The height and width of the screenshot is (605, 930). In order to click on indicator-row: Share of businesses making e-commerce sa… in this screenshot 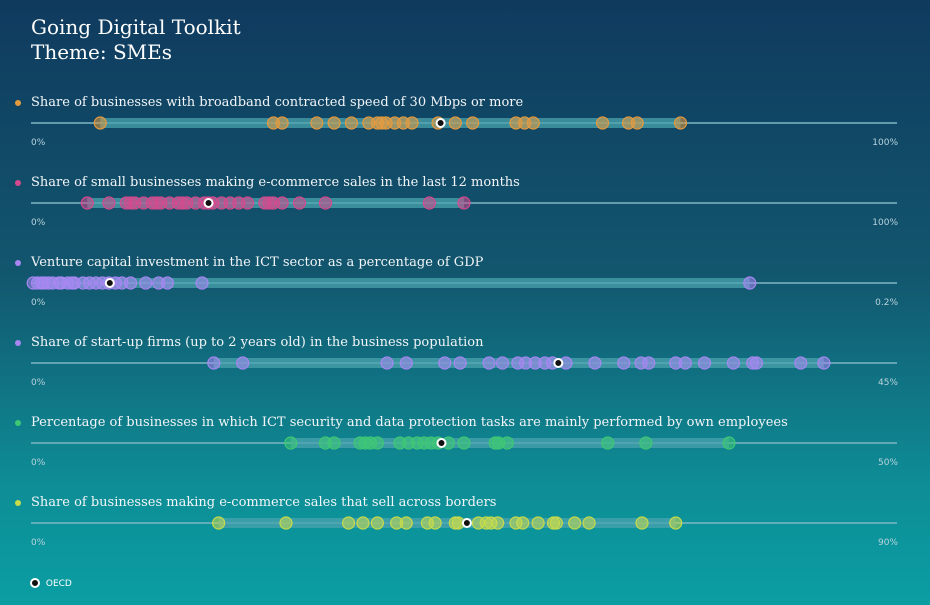, I will do `click(465, 535)`.